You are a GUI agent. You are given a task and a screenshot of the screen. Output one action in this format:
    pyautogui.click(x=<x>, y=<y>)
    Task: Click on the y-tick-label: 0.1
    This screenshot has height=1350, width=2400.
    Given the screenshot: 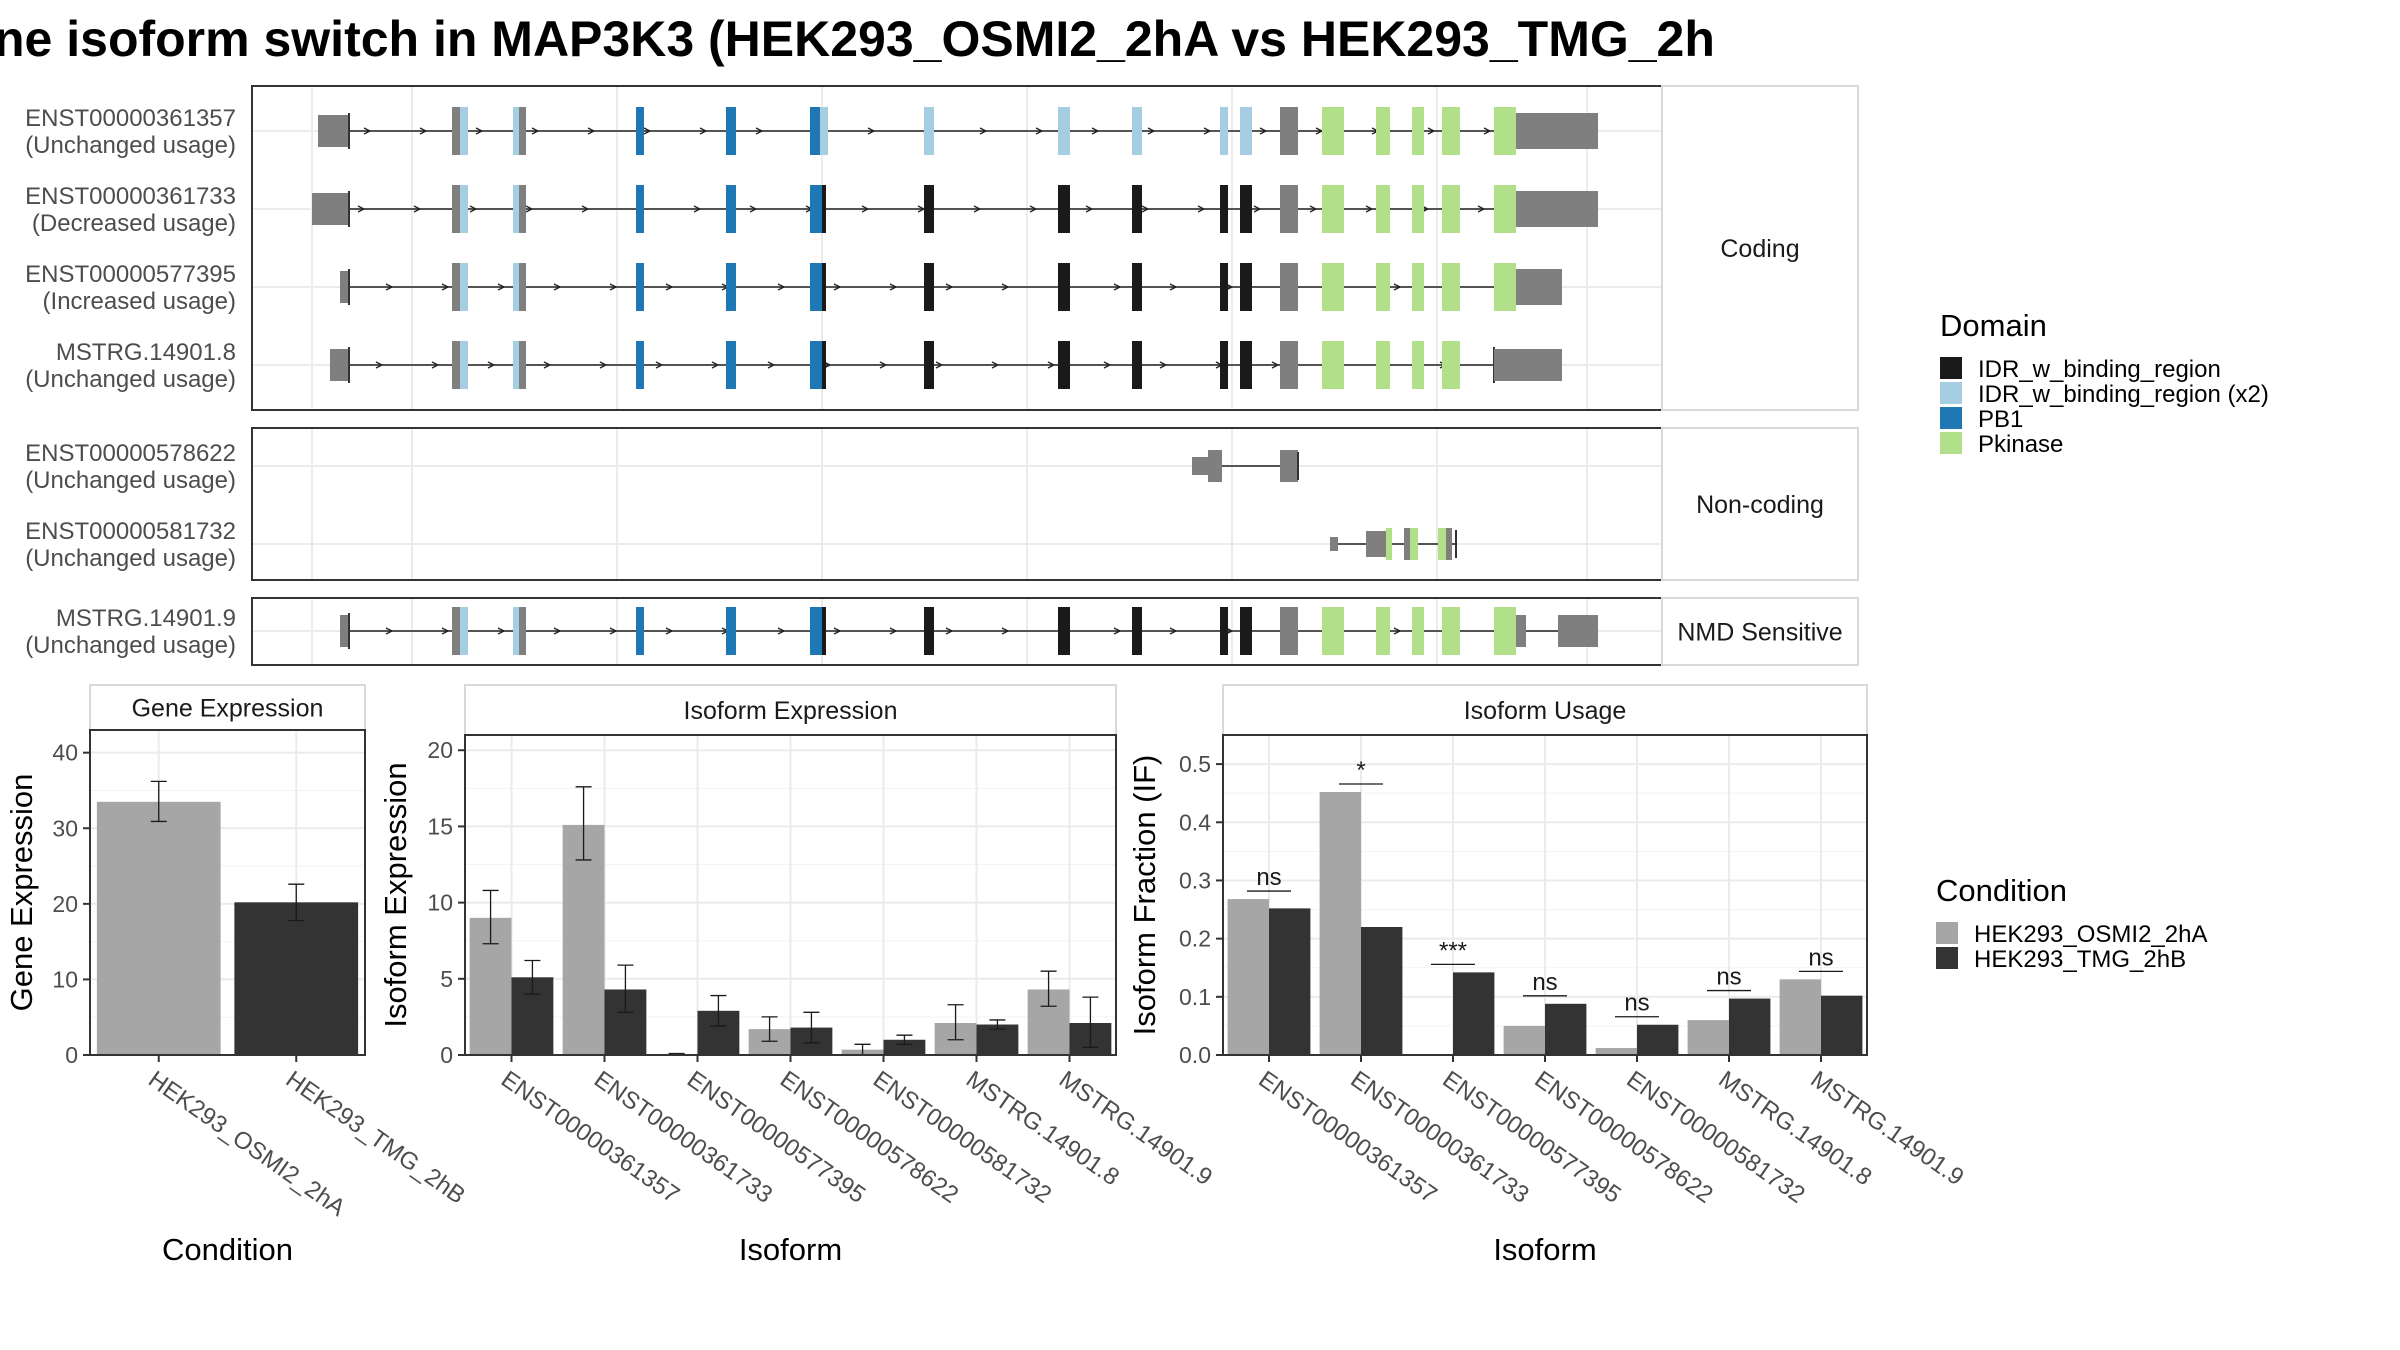 What is the action you would take?
    pyautogui.click(x=1195, y=997)
    